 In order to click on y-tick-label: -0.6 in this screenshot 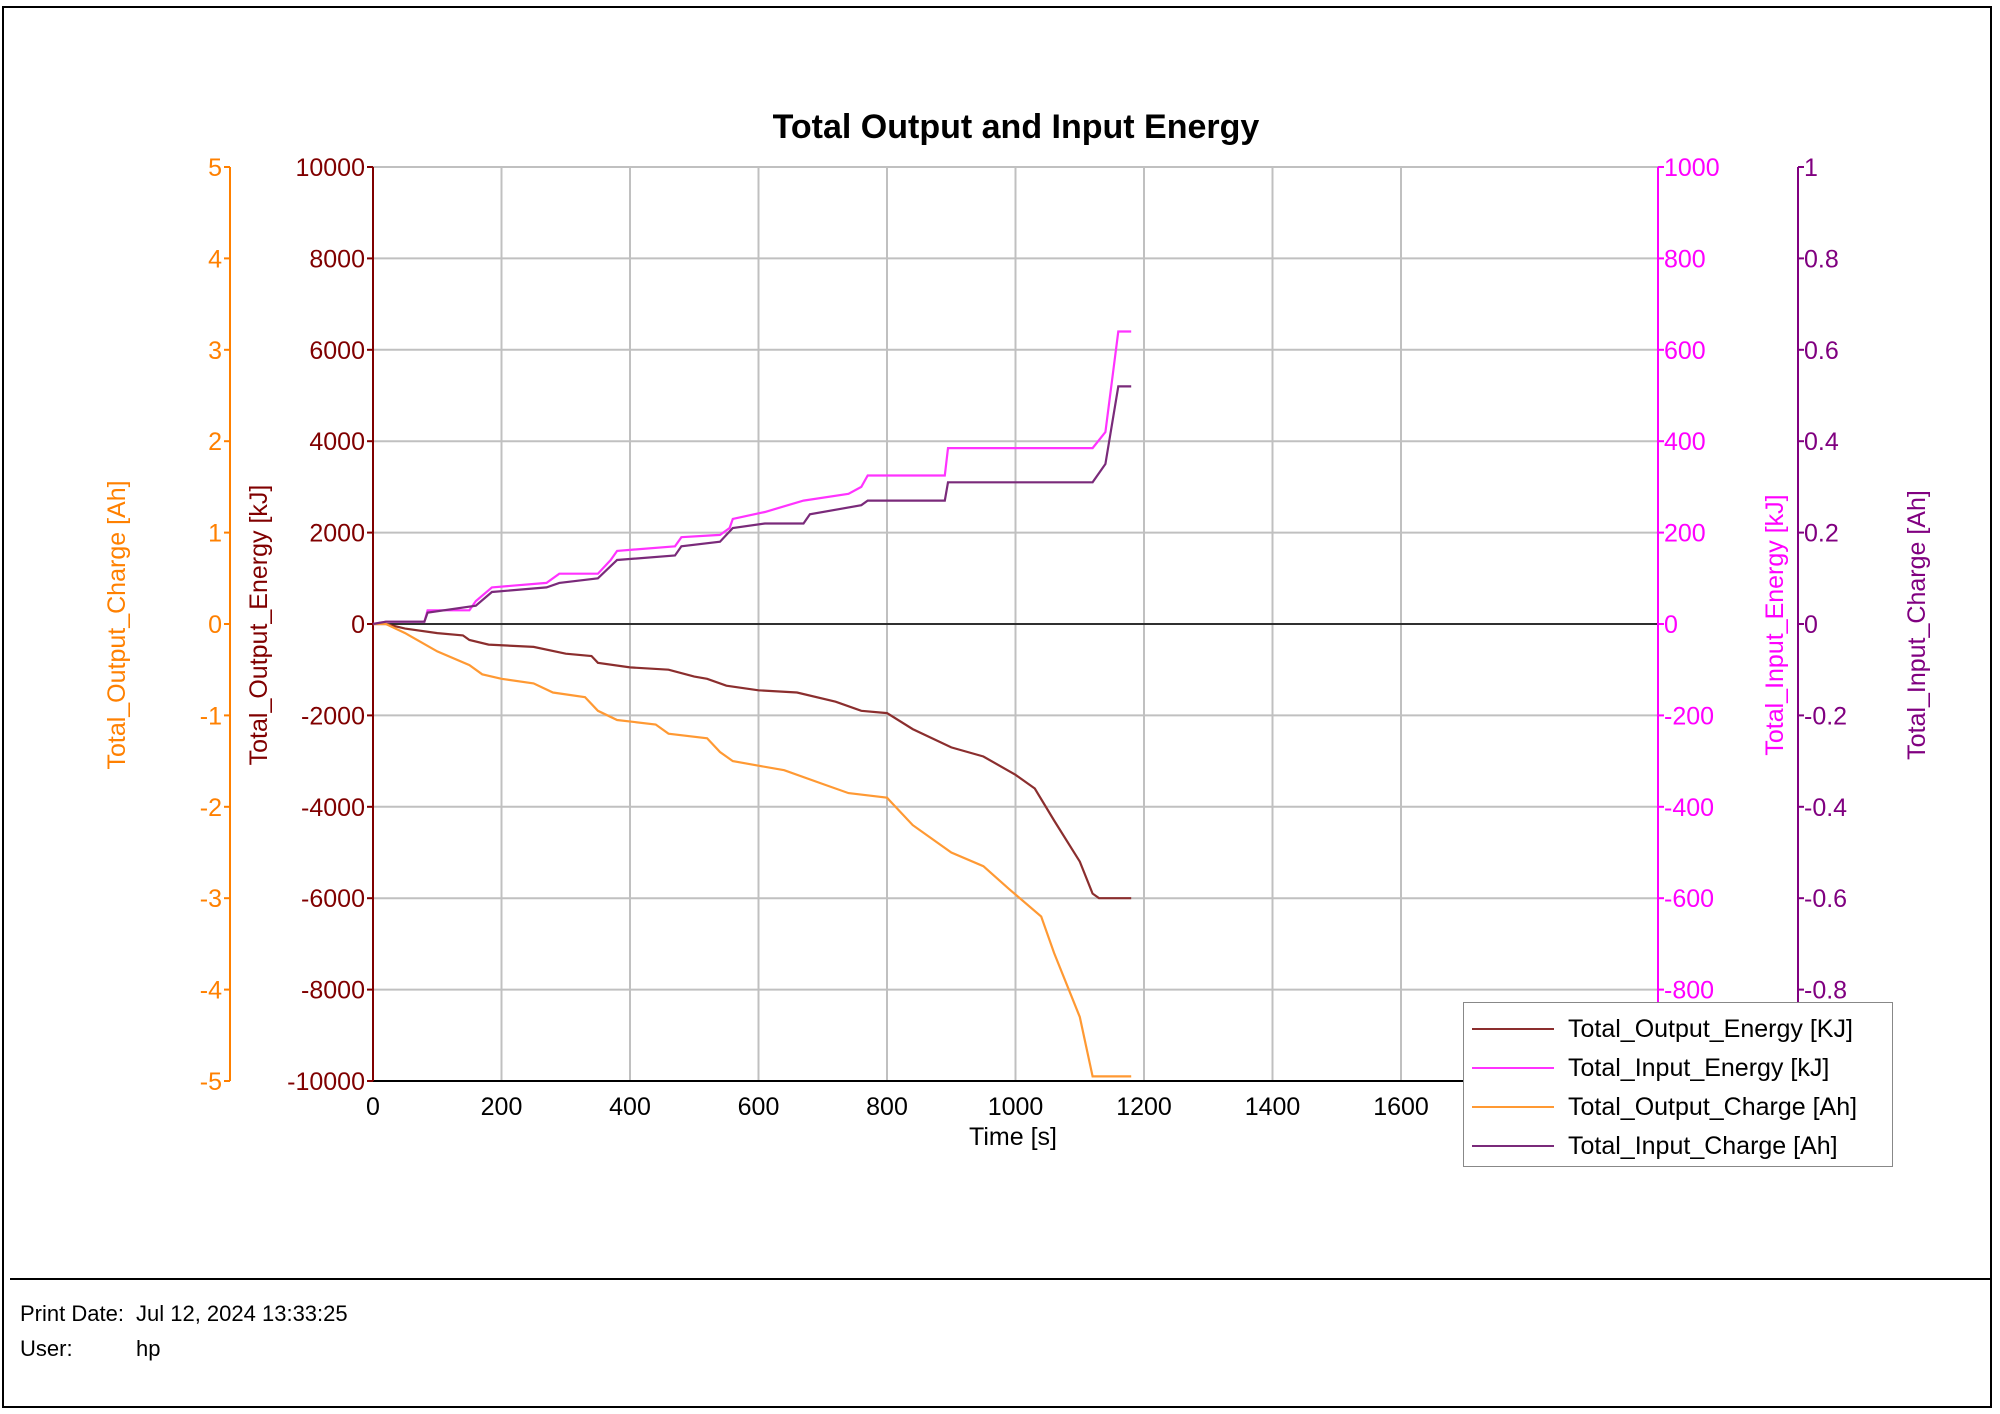, I will do `click(1825, 899)`.